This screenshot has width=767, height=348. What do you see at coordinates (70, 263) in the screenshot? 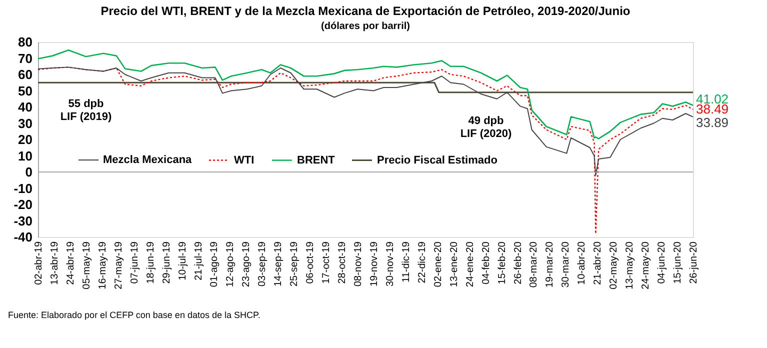
I see `x-tick-label: 24-abr-19` at bounding box center [70, 263].